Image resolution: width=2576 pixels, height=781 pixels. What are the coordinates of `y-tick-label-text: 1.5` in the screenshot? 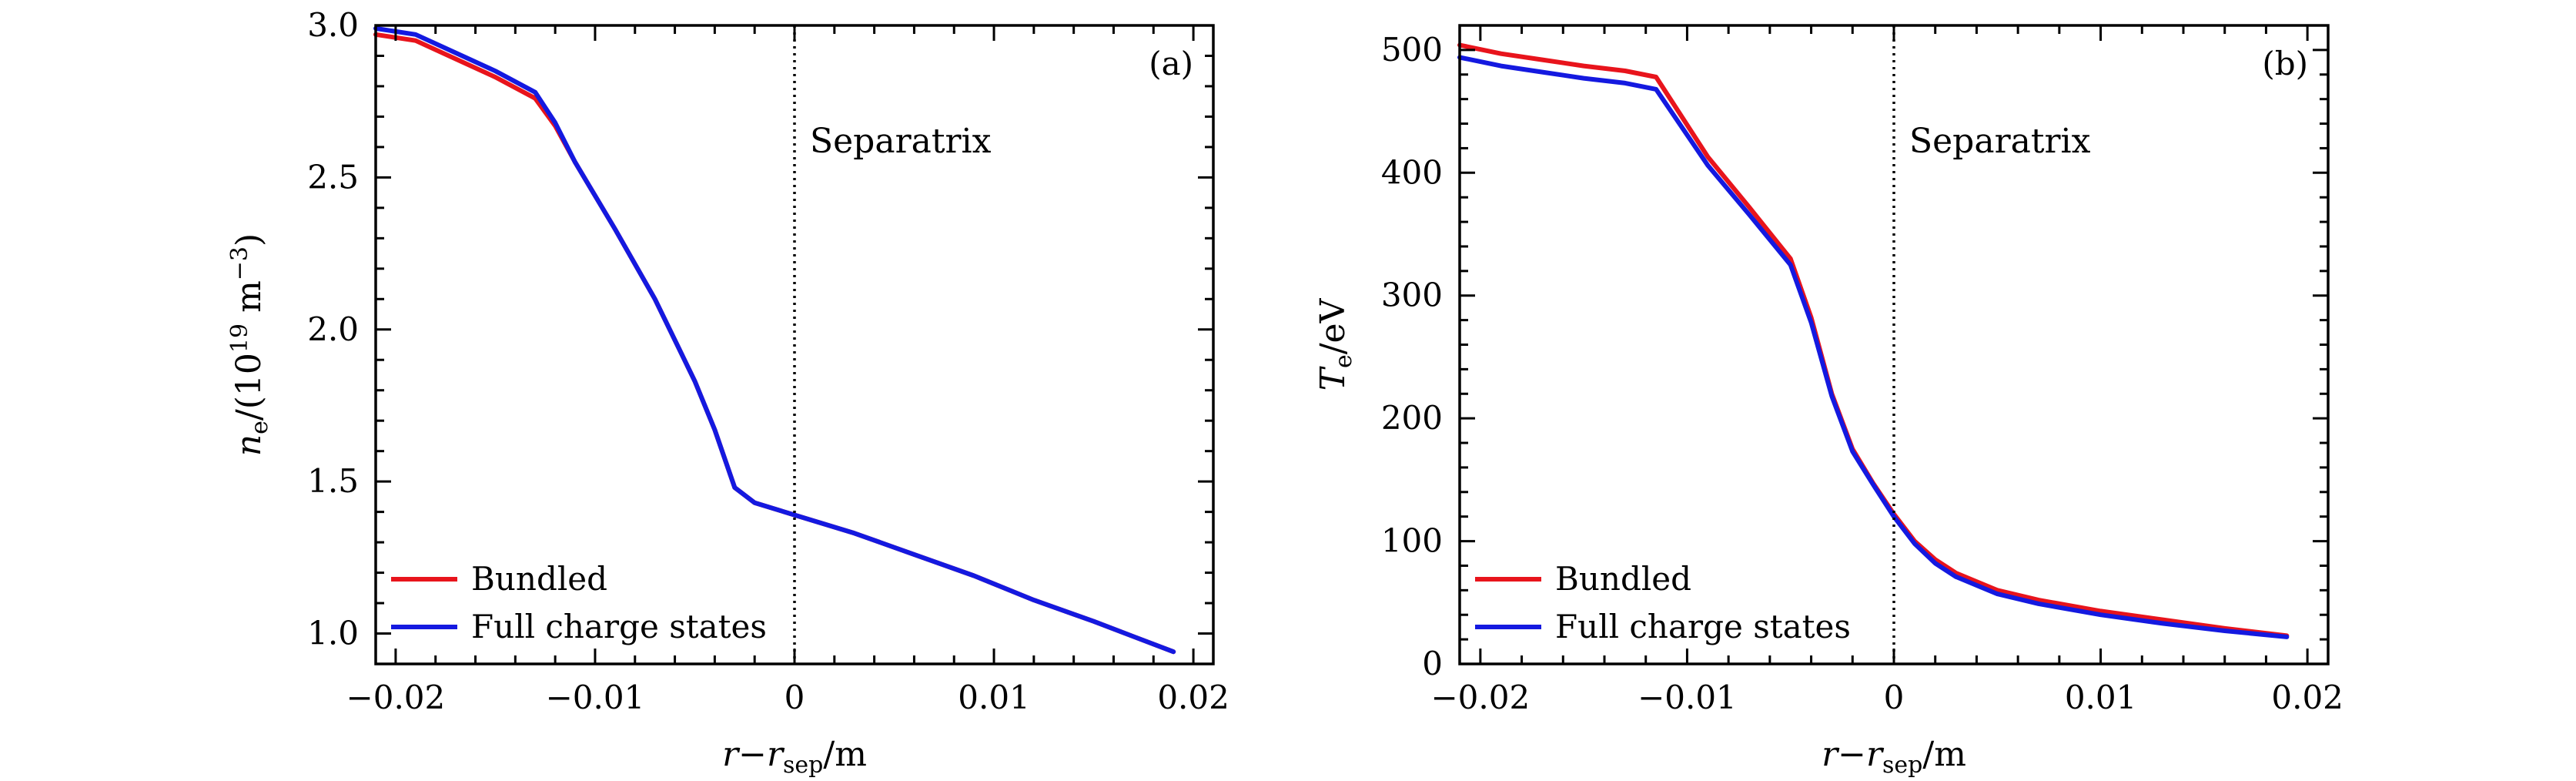 It's located at (333, 481).